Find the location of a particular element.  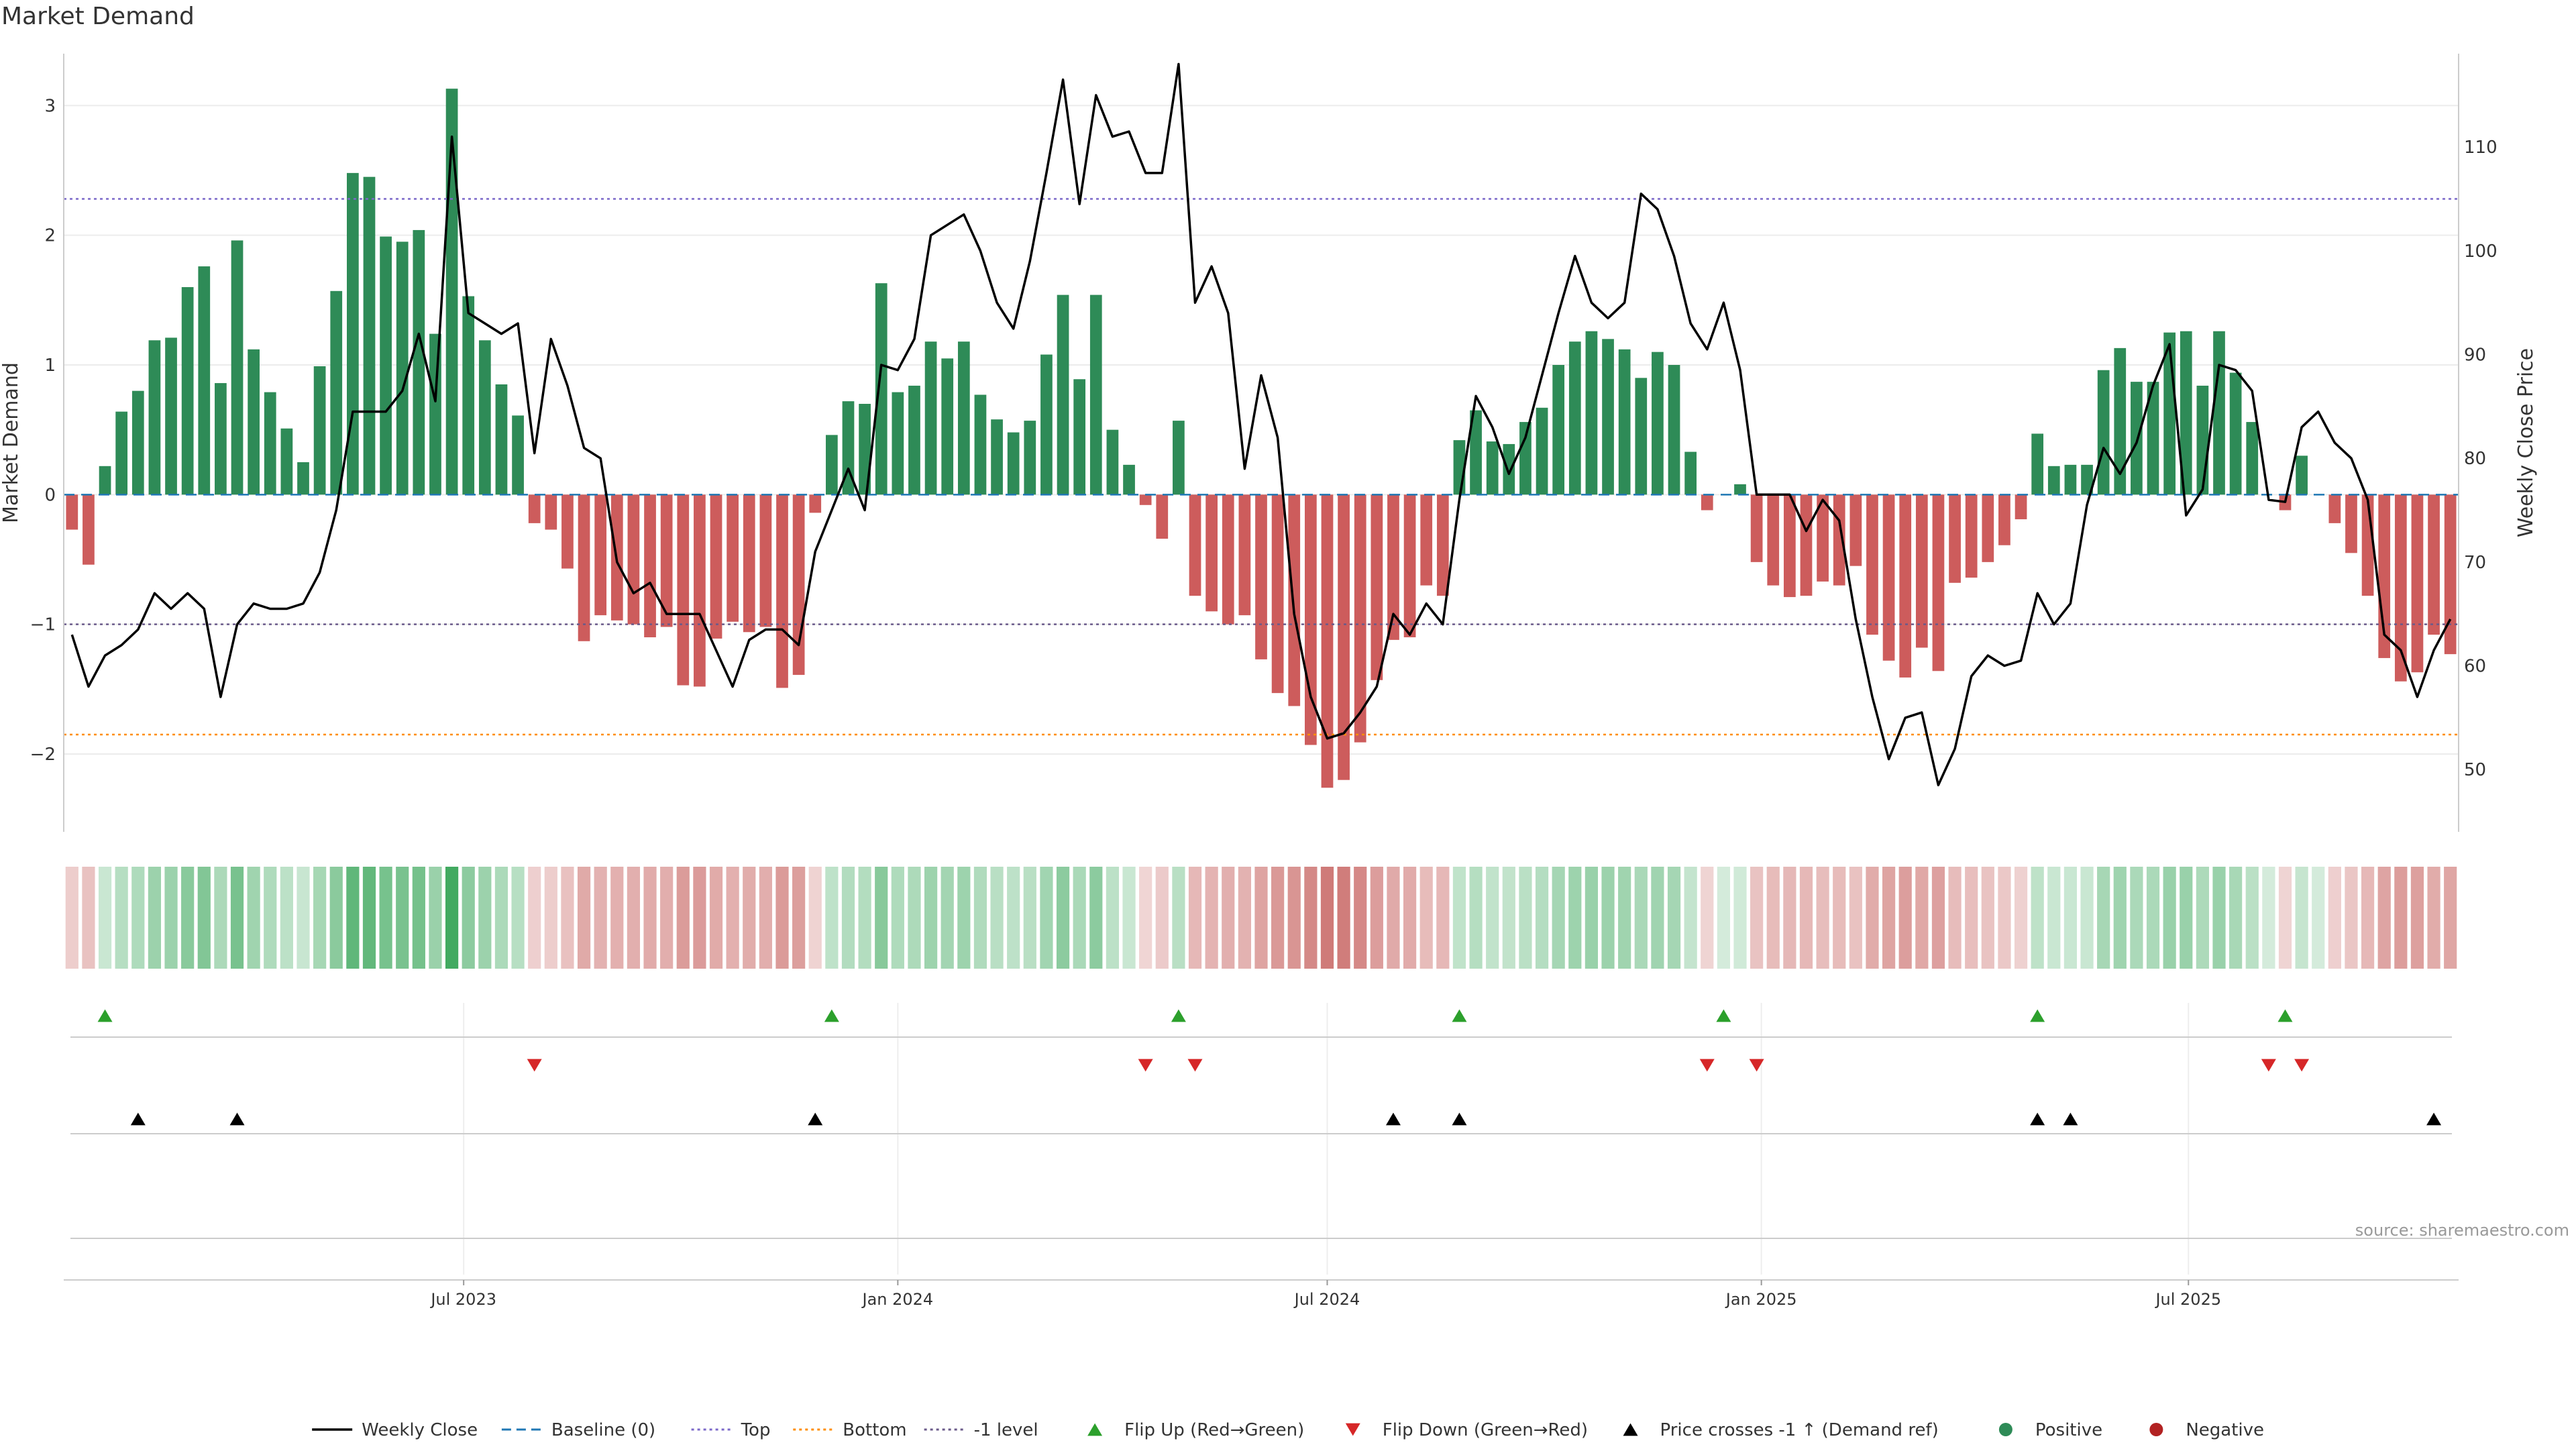

legend-item: Weekly Close is located at coordinates (395, 1430).